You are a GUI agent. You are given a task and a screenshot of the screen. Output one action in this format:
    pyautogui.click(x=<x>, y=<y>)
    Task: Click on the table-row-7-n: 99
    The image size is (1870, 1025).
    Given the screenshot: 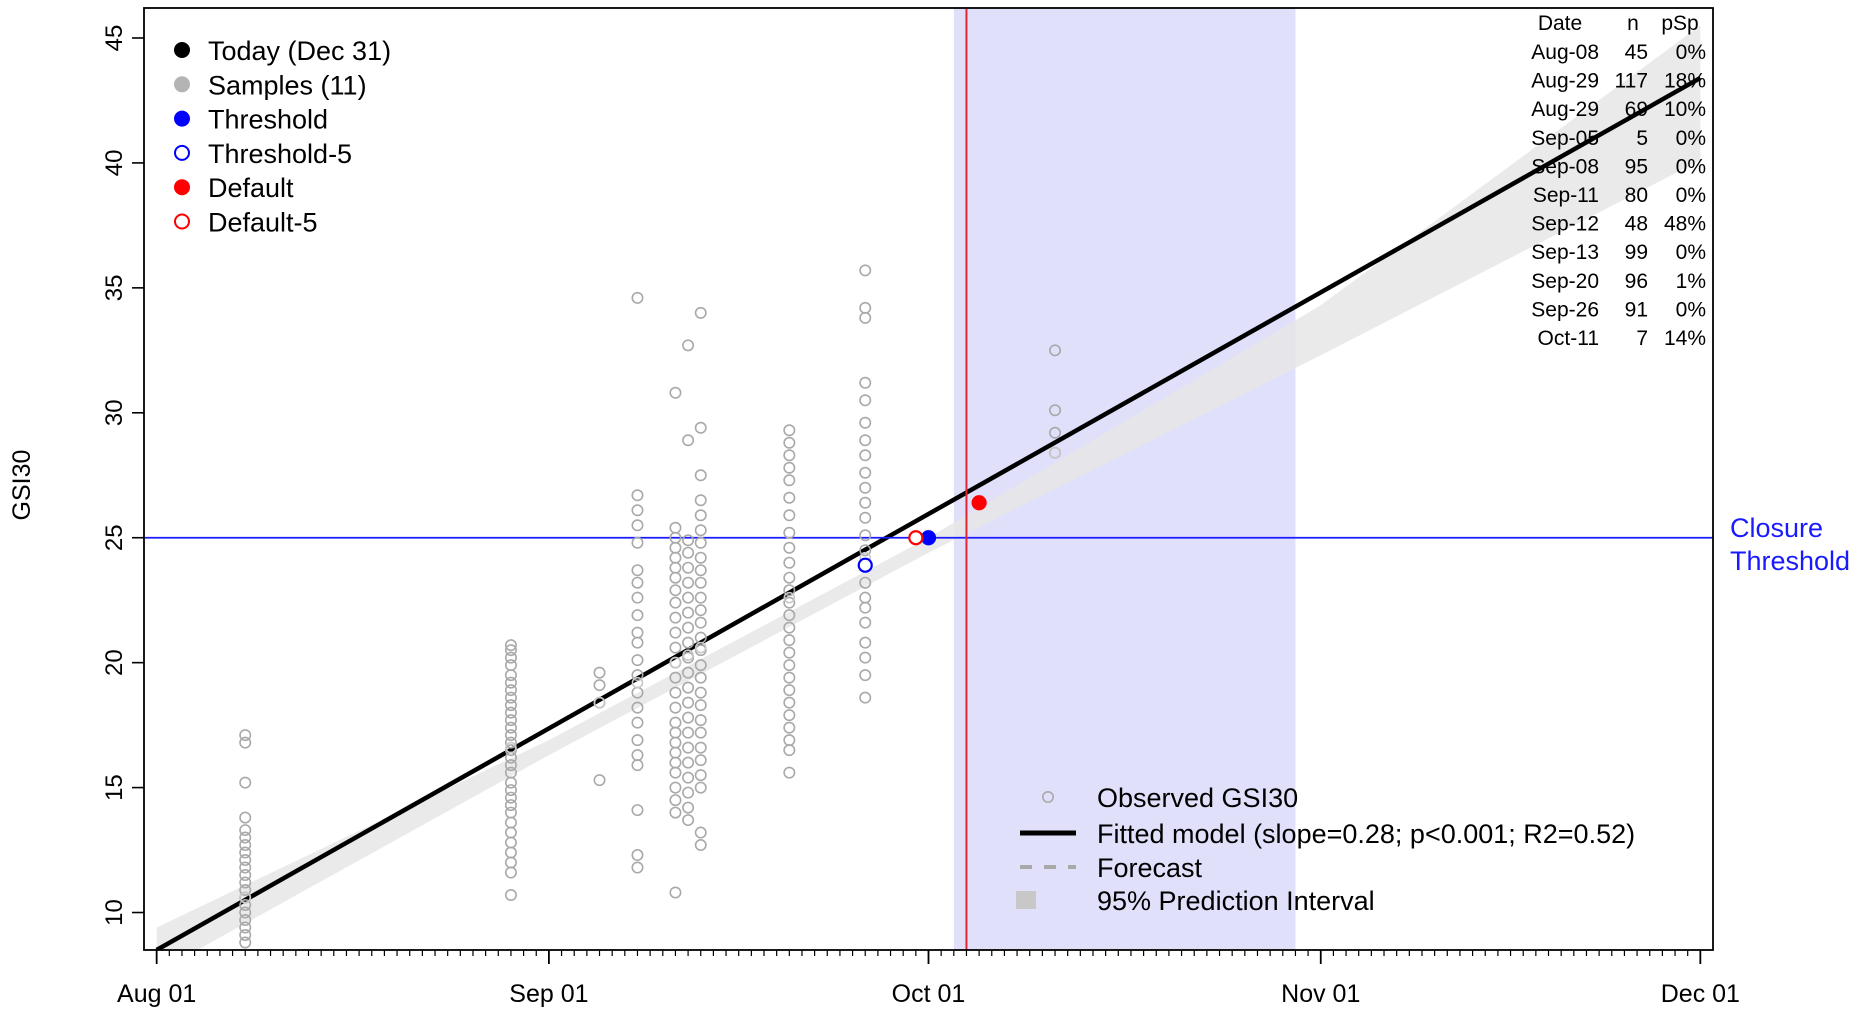 What is the action you would take?
    pyautogui.click(x=1636, y=252)
    